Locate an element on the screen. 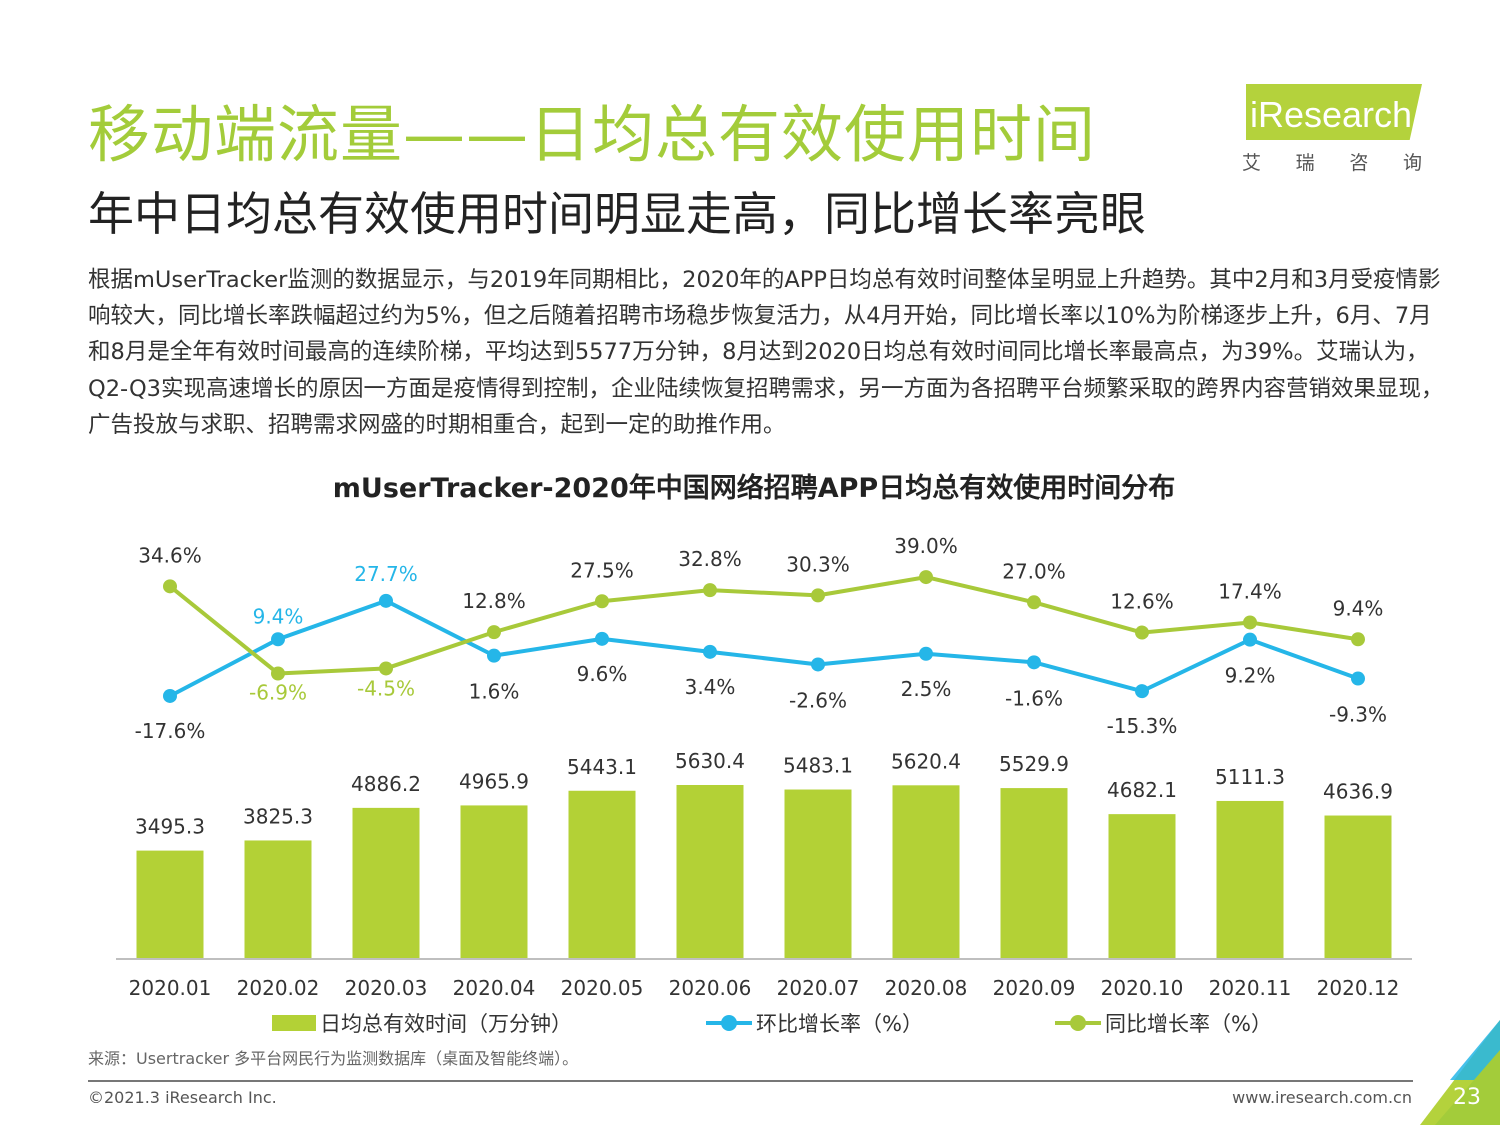 The height and width of the screenshot is (1125, 1500). yoy-rate-label: 12.8% is located at coordinates (494, 601).